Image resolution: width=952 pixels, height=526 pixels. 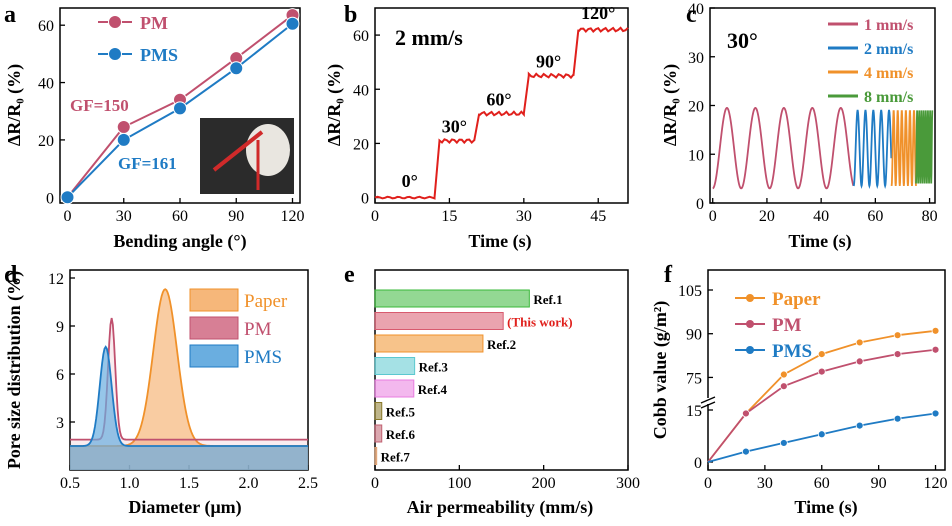 I want to click on bar-label: Ref.4, so click(x=433, y=389).